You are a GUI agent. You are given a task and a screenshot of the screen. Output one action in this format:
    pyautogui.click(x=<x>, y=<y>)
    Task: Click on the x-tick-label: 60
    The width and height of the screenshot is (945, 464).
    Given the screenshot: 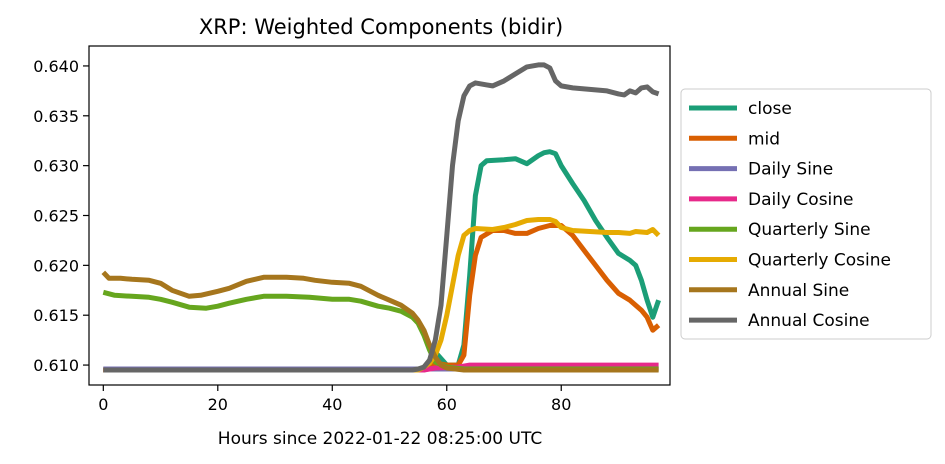 What is the action you would take?
    pyautogui.click(x=447, y=404)
    